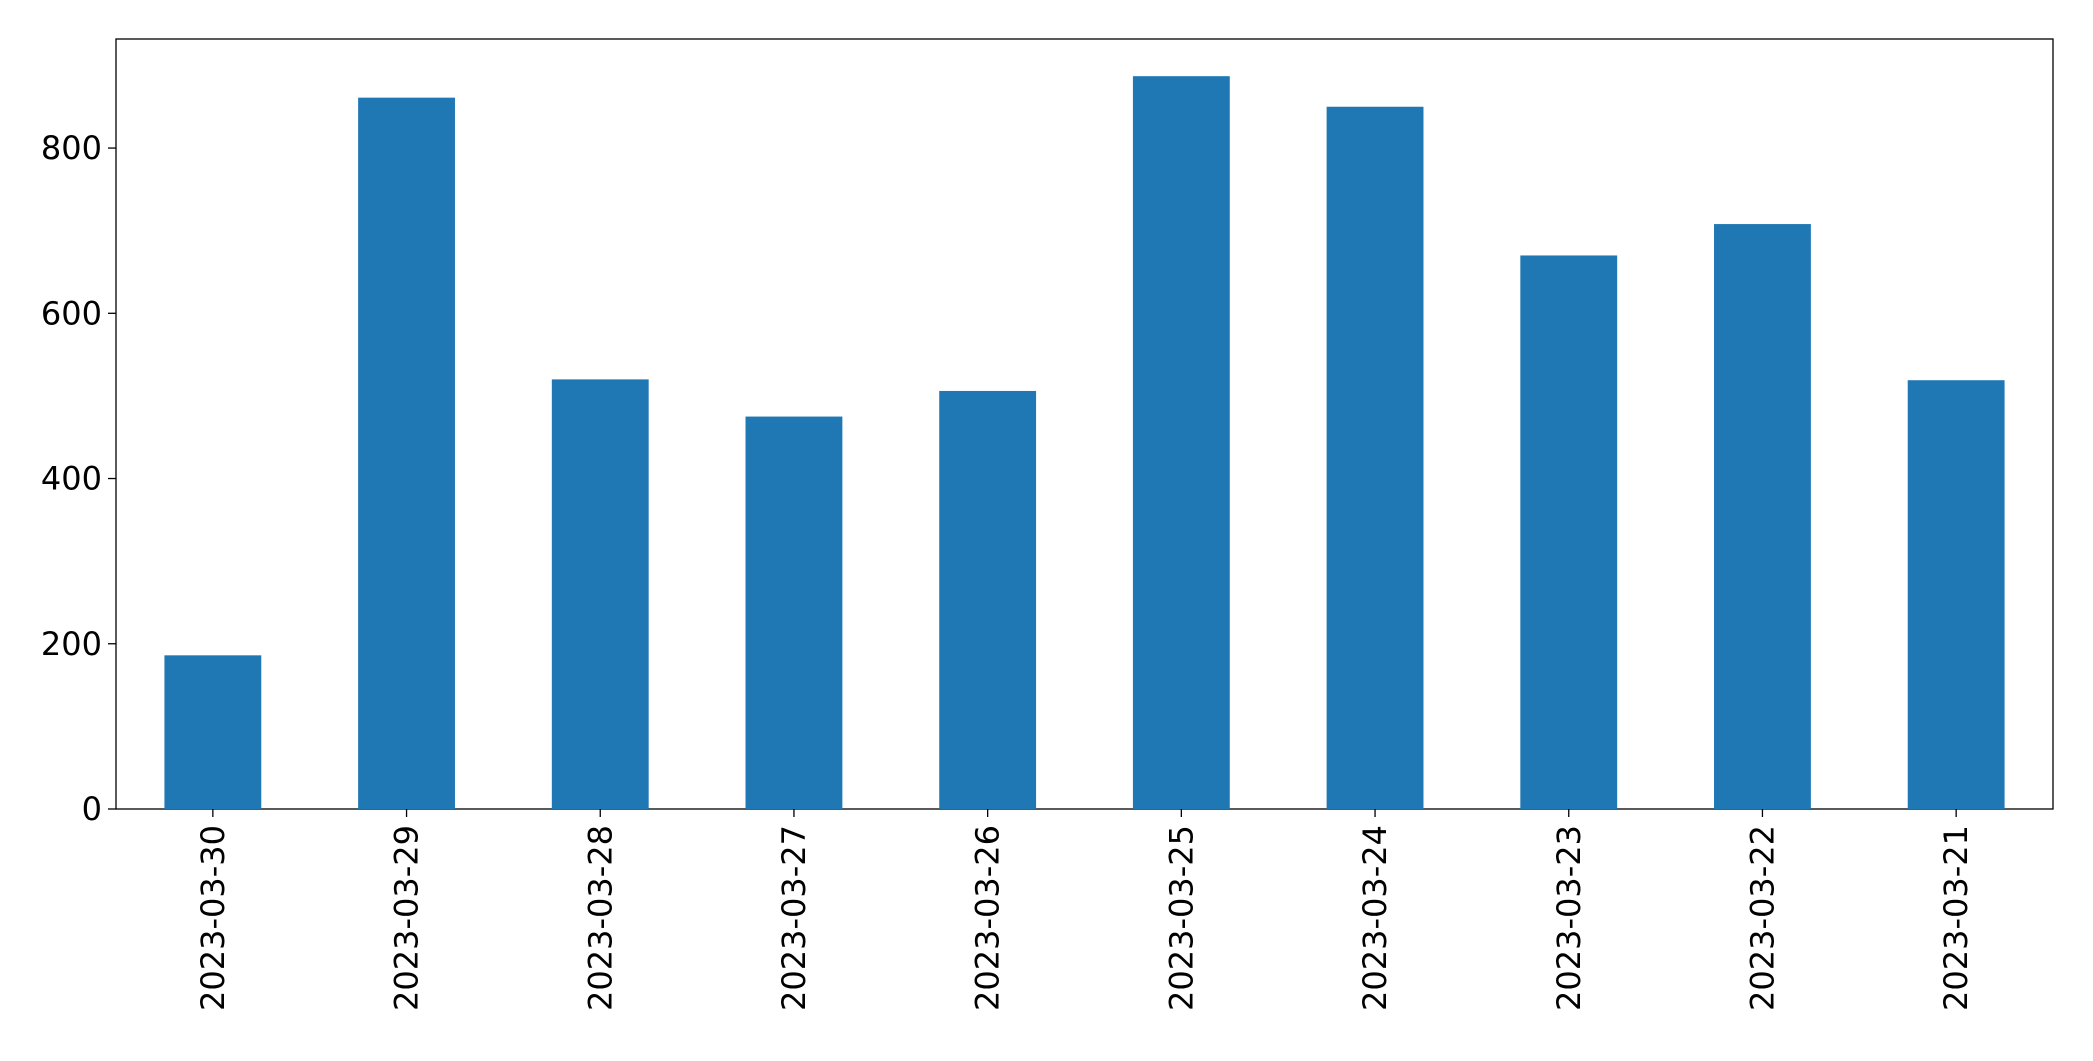 This screenshot has height=1061, width=2093. What do you see at coordinates (1569, 918) in the screenshot?
I see `x-tick-label: 2023-03-23` at bounding box center [1569, 918].